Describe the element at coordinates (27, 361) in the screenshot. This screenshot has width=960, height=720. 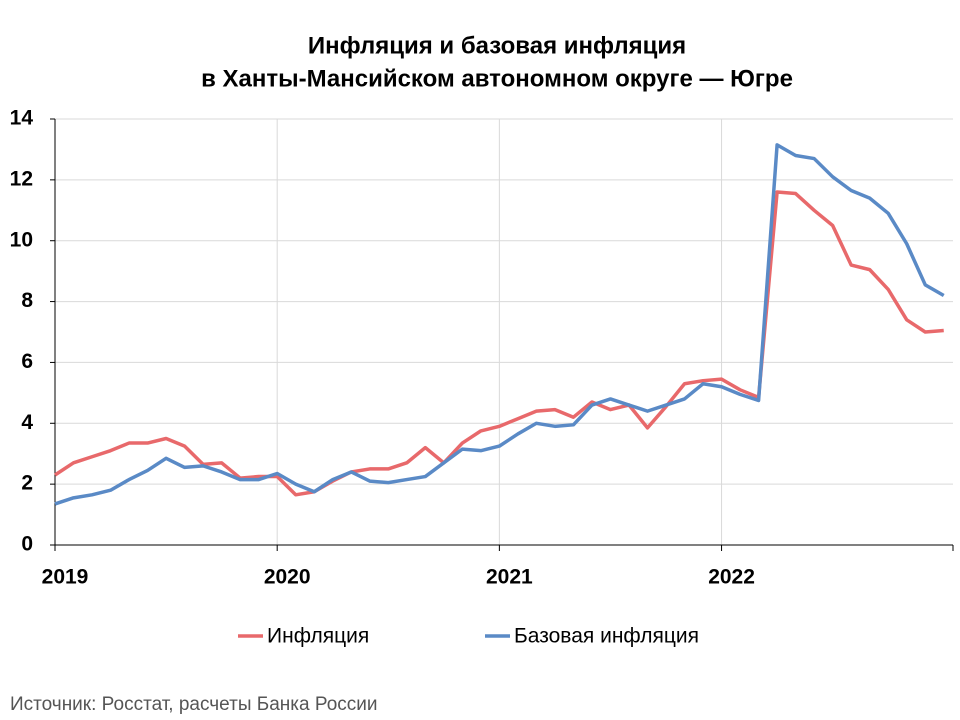
I see `y-tick-label: 6` at that location.